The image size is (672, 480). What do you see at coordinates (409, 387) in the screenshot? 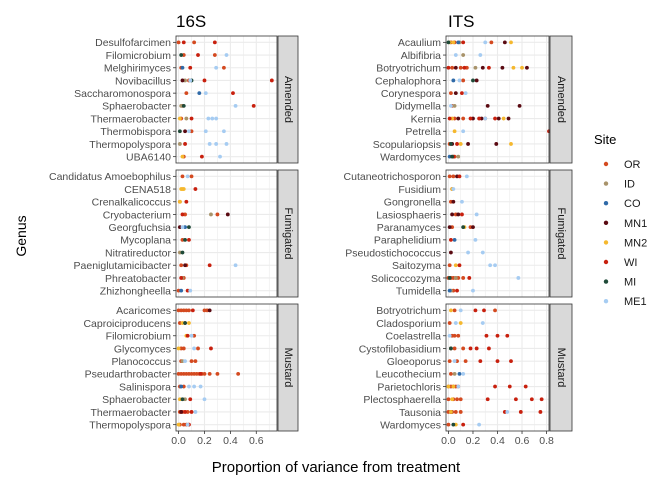
I see `y-tick-label: Parietochloris` at bounding box center [409, 387].